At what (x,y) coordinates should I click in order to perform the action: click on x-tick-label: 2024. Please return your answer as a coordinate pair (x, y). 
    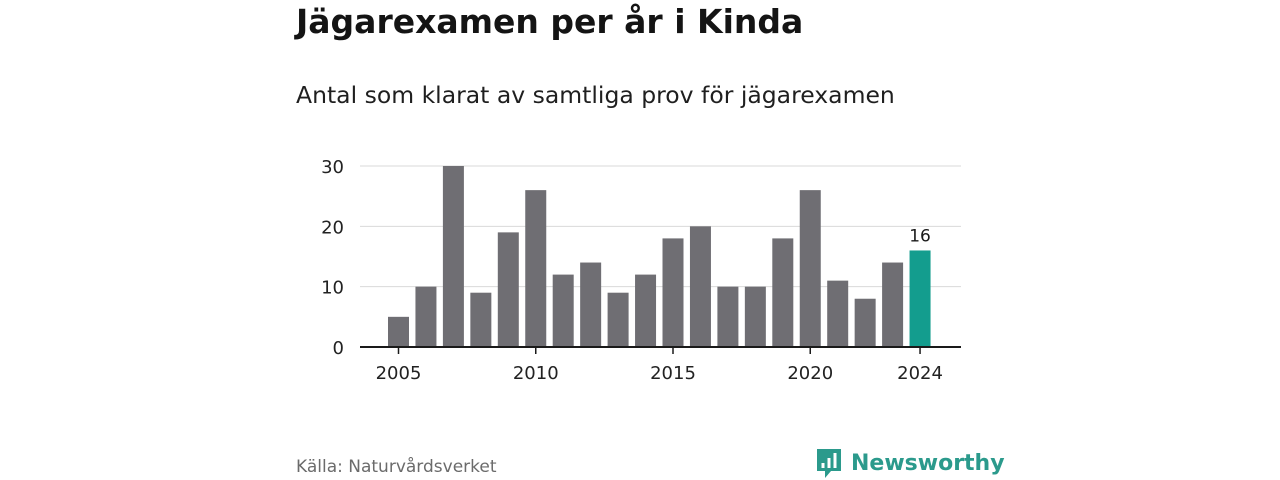
    Looking at the image, I should click on (920, 373).